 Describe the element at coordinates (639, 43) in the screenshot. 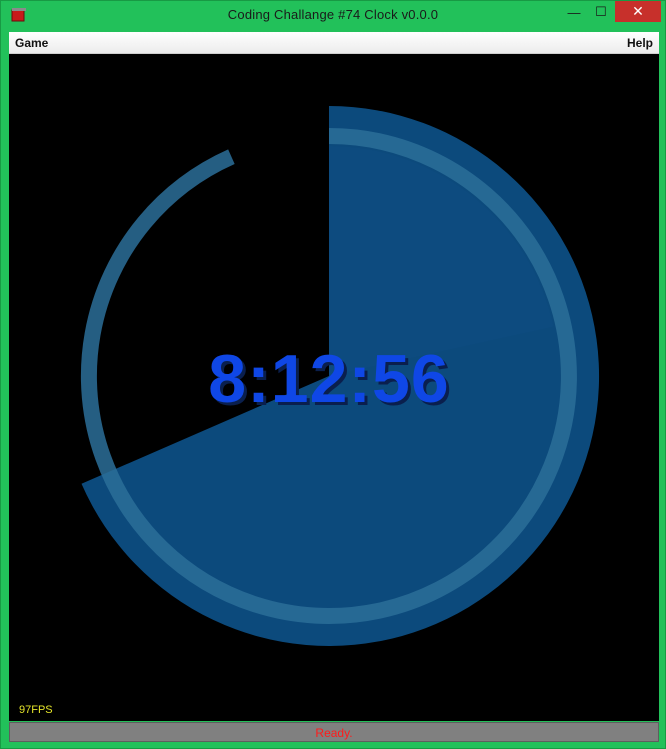

I see `menu-help: Help` at that location.